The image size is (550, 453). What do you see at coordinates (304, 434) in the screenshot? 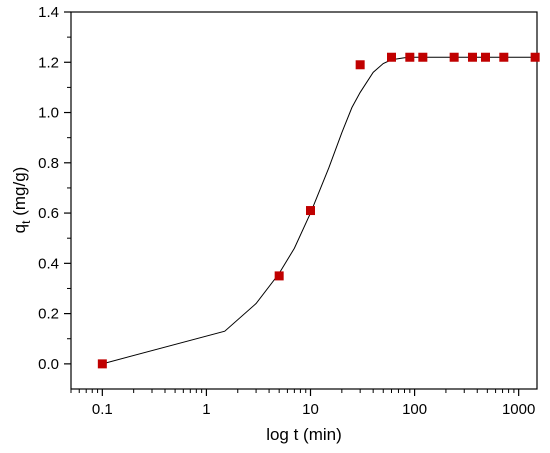
I see `x-axis-title: log t (min)` at bounding box center [304, 434].